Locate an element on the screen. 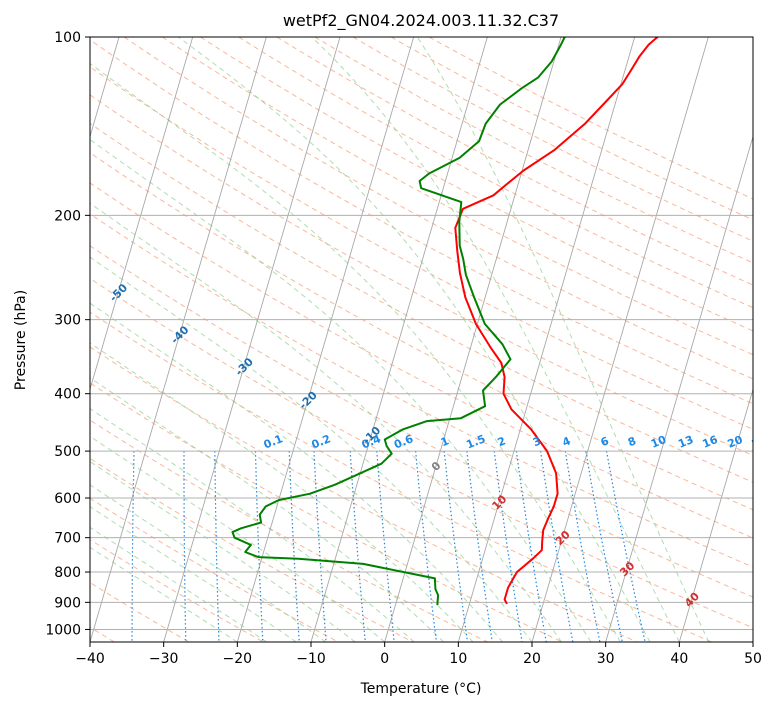  y-tick-label: 700 is located at coordinates (67, 539).